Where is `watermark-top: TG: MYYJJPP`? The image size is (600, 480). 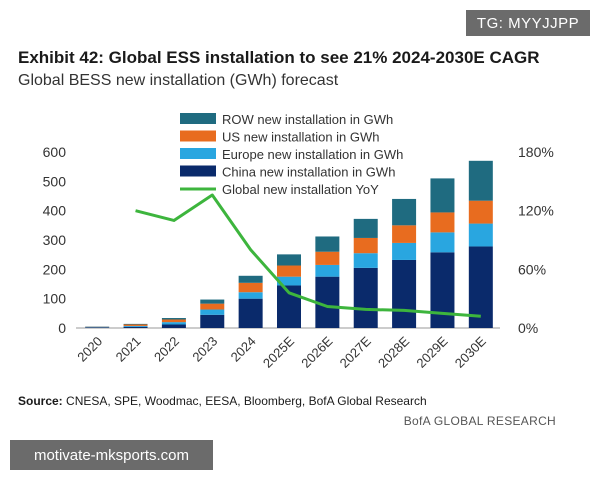 watermark-top: TG: MYYJJPP is located at coordinates (528, 23).